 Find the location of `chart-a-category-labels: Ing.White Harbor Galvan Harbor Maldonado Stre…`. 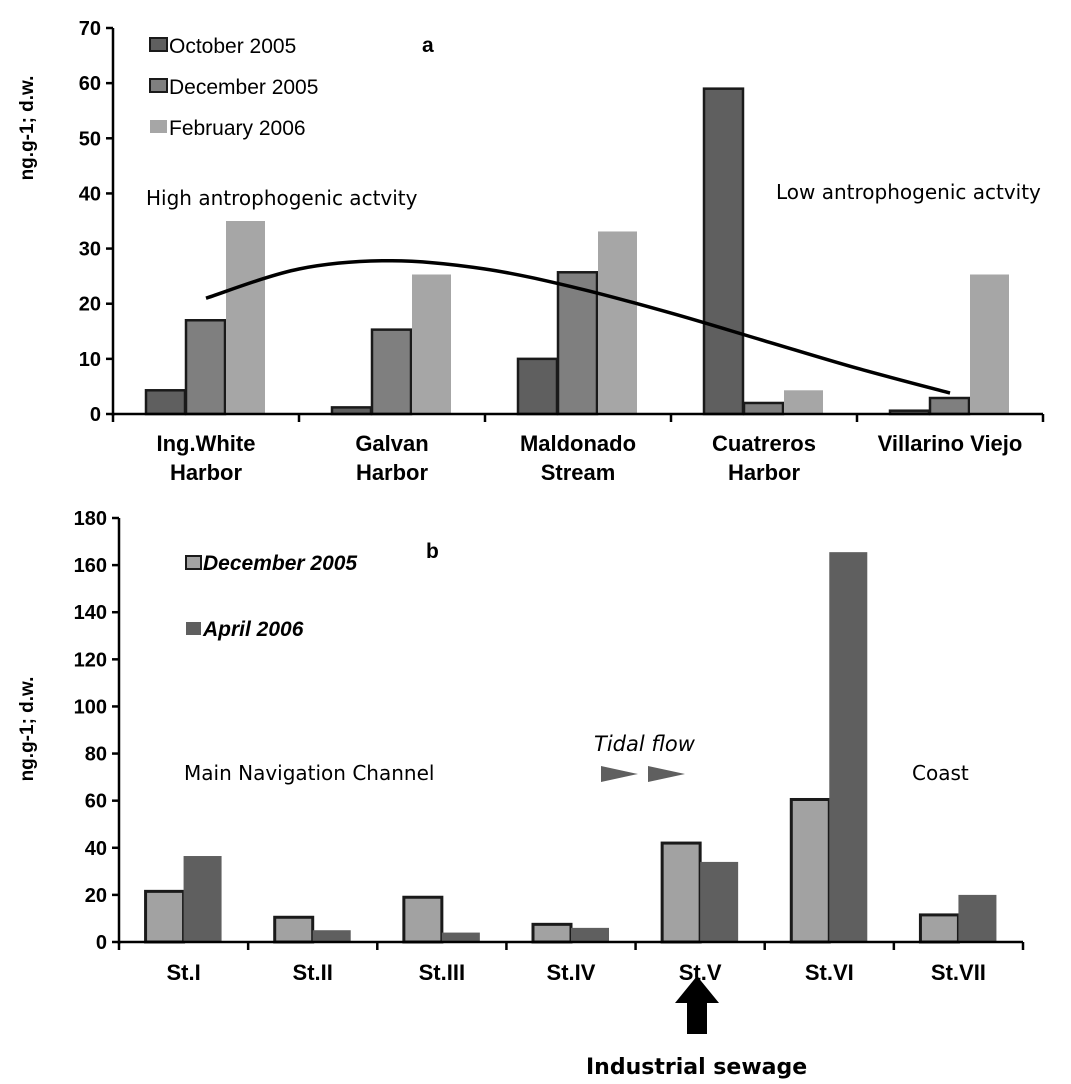

chart-a-category-labels: Ing.White Harbor Galvan Harbor Maldonado Stre… is located at coordinates (590, 458).